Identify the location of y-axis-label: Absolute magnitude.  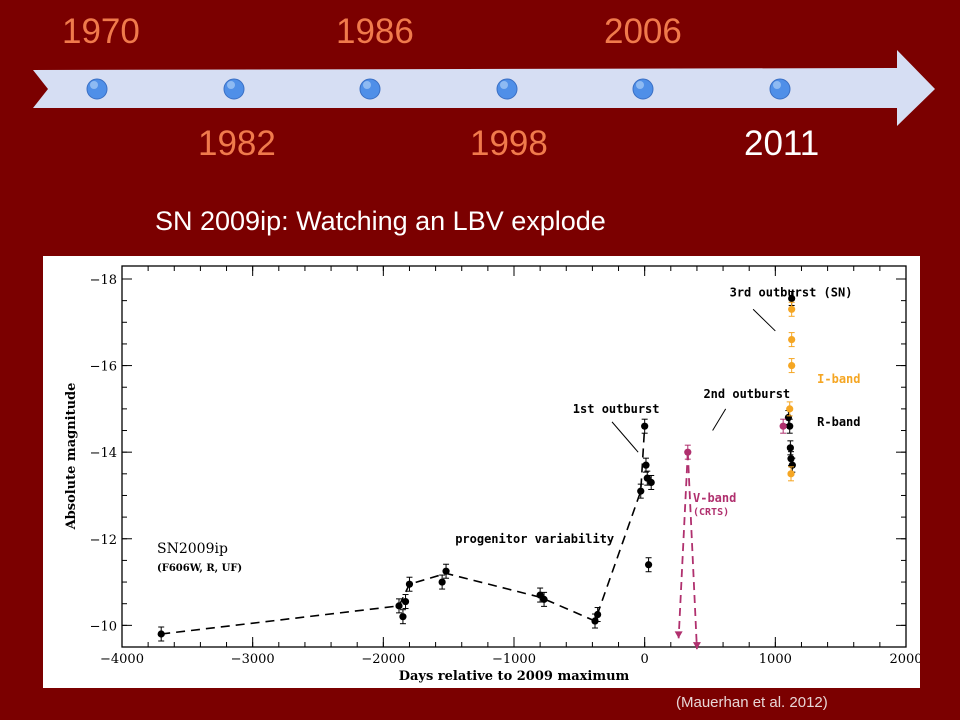
(71, 457).